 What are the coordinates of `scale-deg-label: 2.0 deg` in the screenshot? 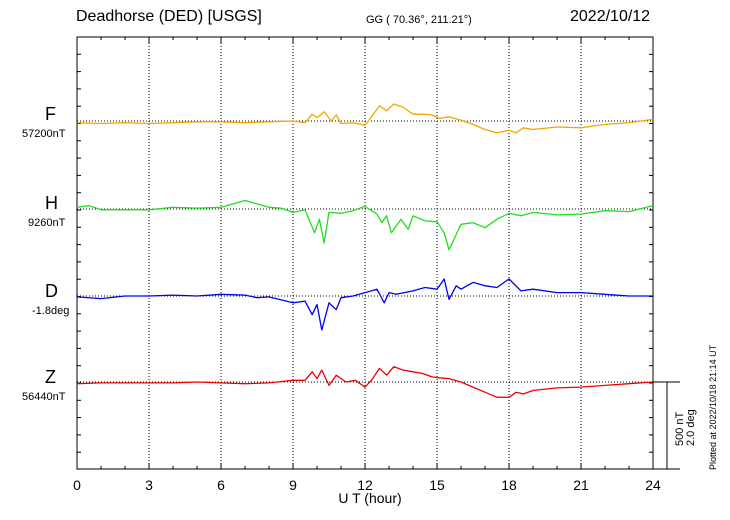 It's located at (691, 427).